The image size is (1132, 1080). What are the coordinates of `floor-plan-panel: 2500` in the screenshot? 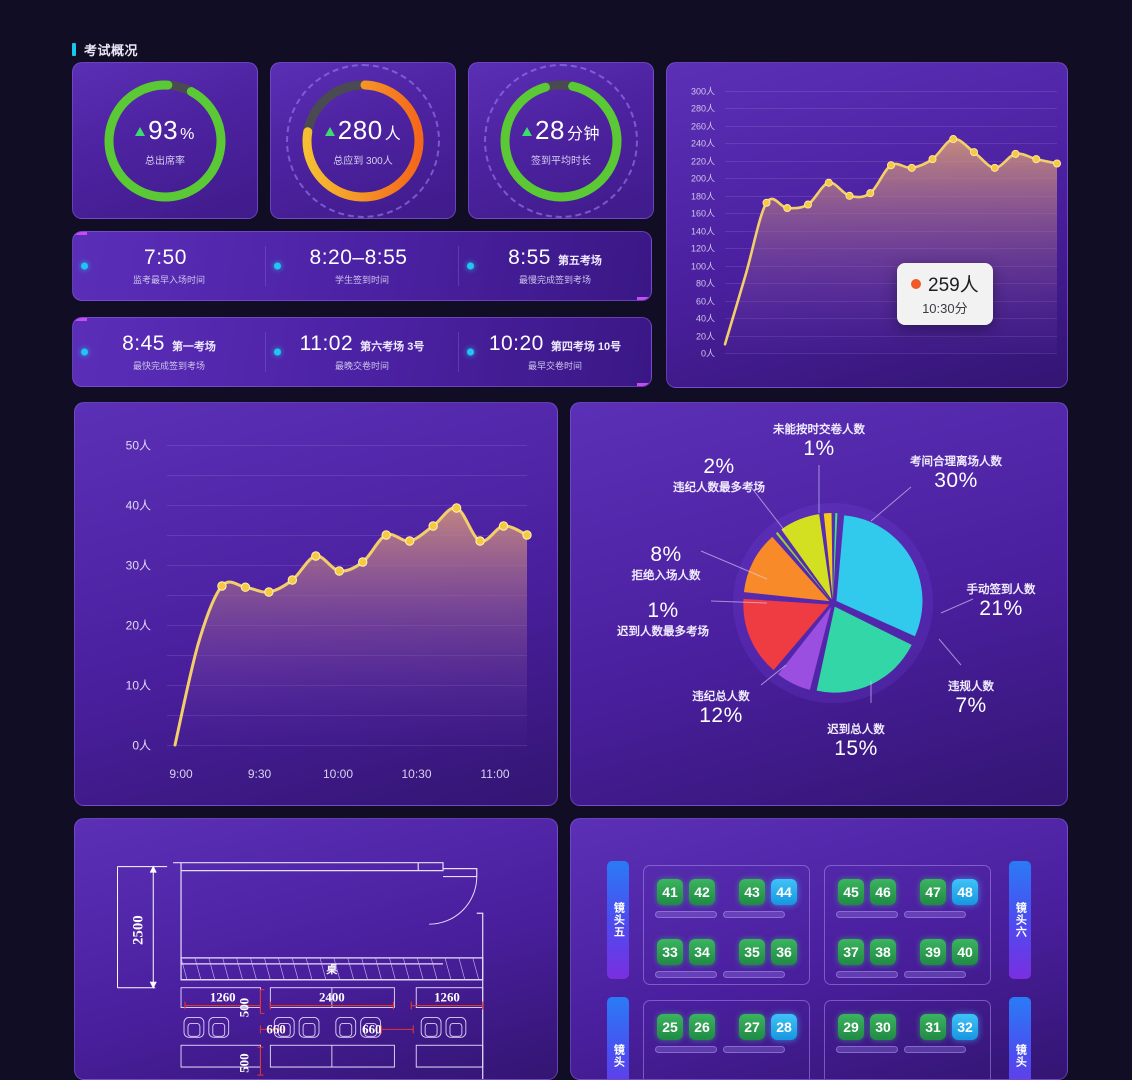 It's located at (316, 949).